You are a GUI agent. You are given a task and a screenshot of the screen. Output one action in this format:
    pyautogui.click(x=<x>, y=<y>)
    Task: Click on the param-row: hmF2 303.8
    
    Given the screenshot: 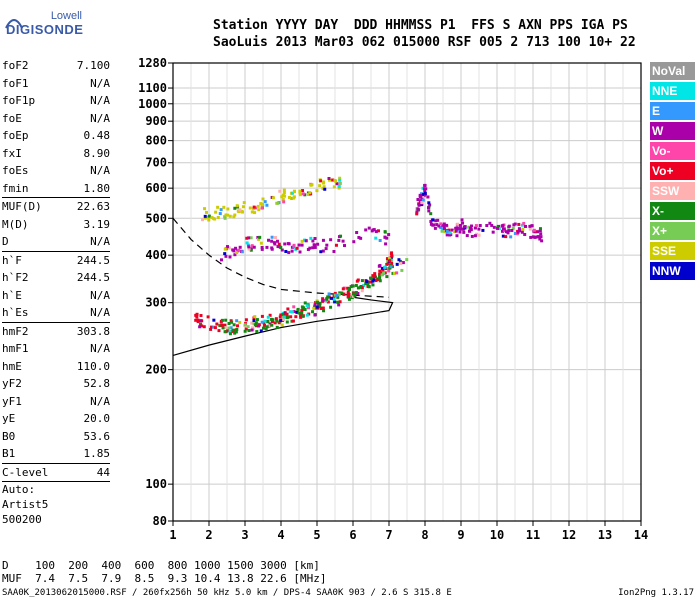 What is the action you would take?
    pyautogui.click(x=56, y=332)
    